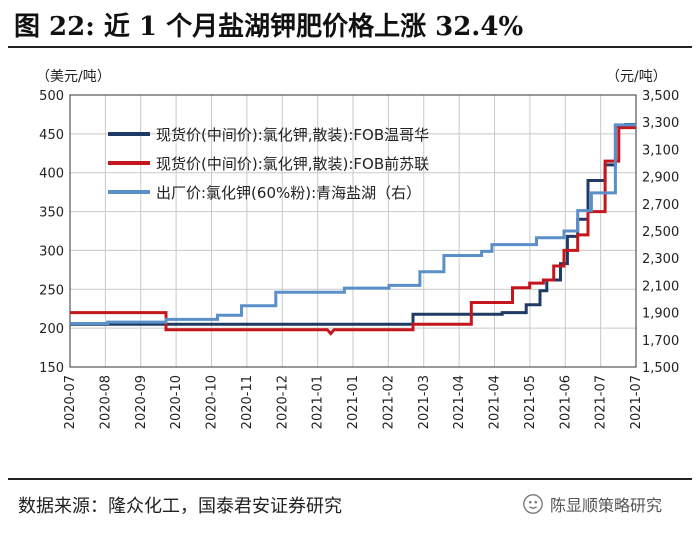 Image resolution: width=700 pixels, height=536 pixels. What do you see at coordinates (292, 164) in the screenshot?
I see `legend-label-2: 现货价(中间价):氯化钾,散装):FOB前苏联` at bounding box center [292, 164].